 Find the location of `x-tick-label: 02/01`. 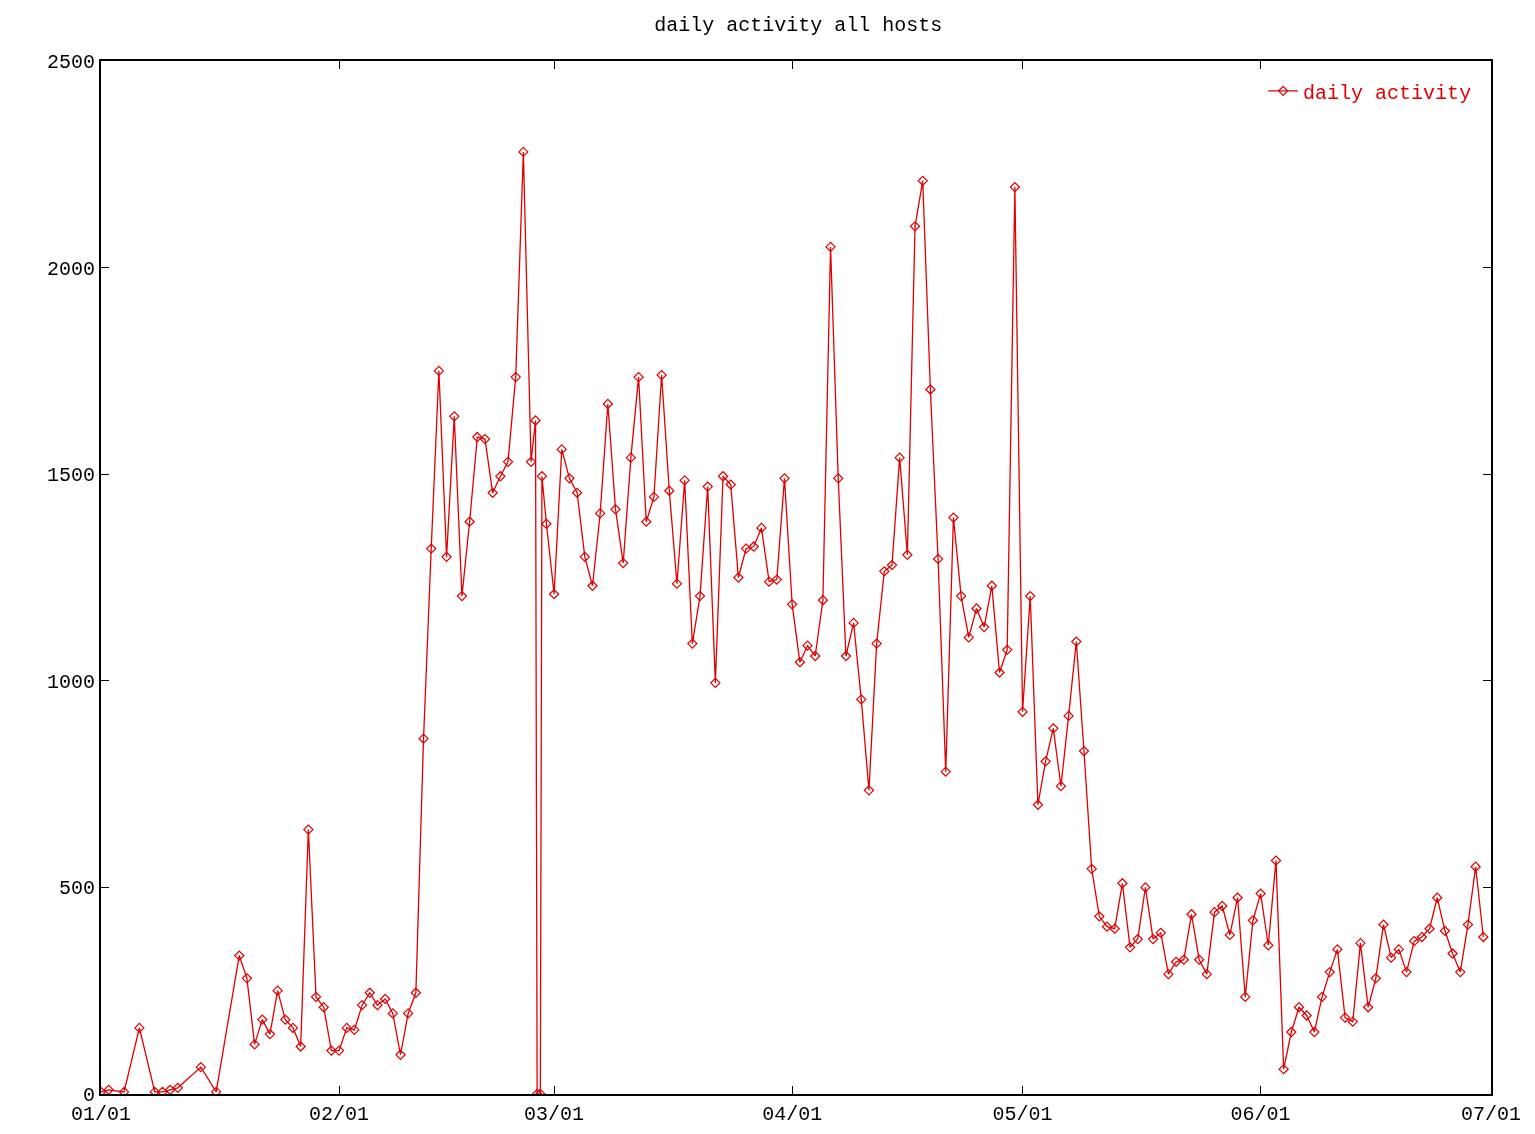

x-tick-label: 02/01 is located at coordinates (339, 1114).